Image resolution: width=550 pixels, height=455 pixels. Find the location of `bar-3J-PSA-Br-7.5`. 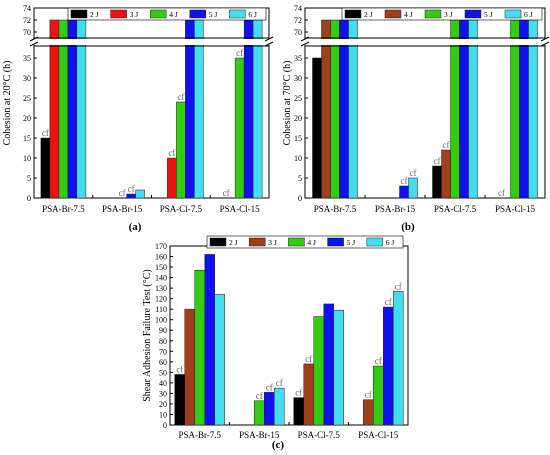

bar-3J-PSA-Br-7.5 is located at coordinates (54, 109).